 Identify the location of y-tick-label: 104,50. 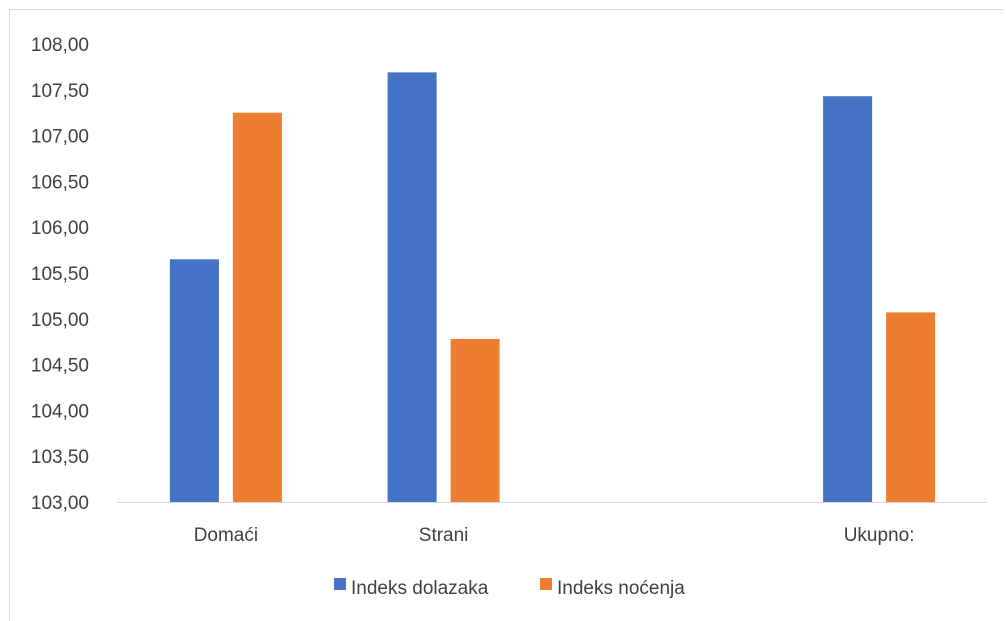
(60, 366).